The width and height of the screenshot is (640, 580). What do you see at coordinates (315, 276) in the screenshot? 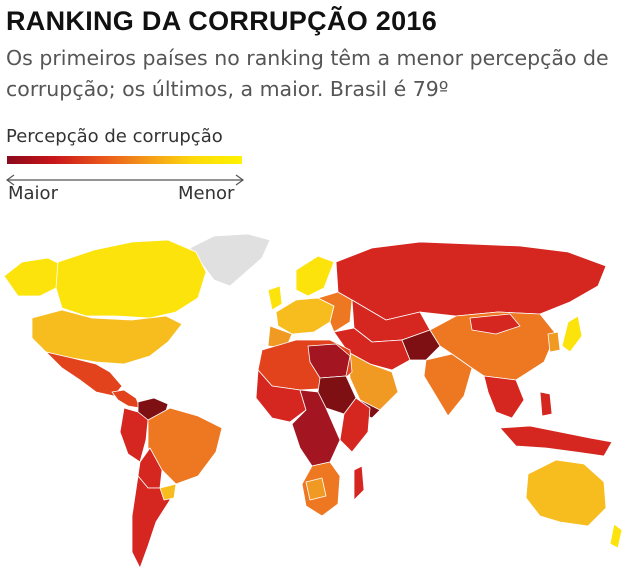
I see `region-scandinavia` at bounding box center [315, 276].